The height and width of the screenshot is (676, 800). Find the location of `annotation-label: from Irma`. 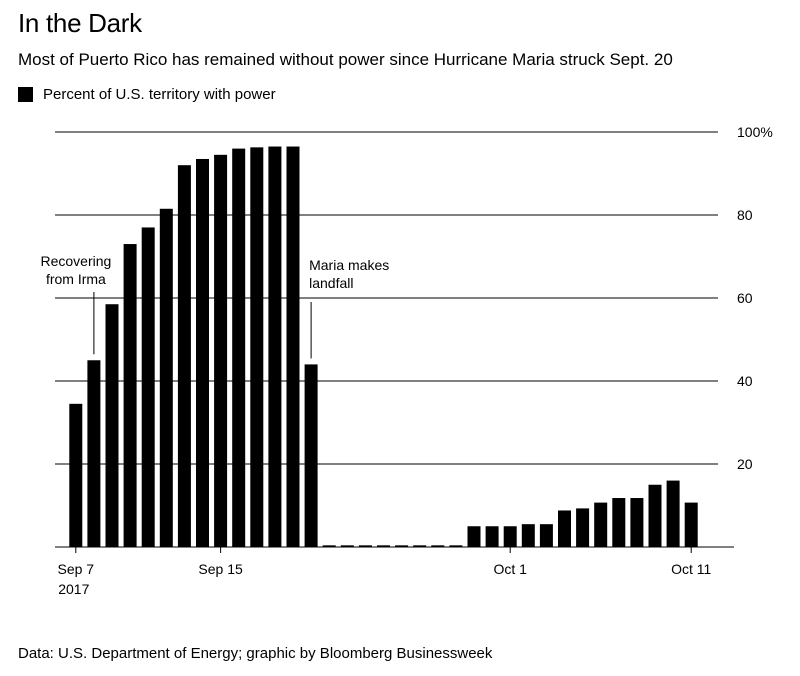

annotation-label: from Irma is located at coordinates (76, 279).